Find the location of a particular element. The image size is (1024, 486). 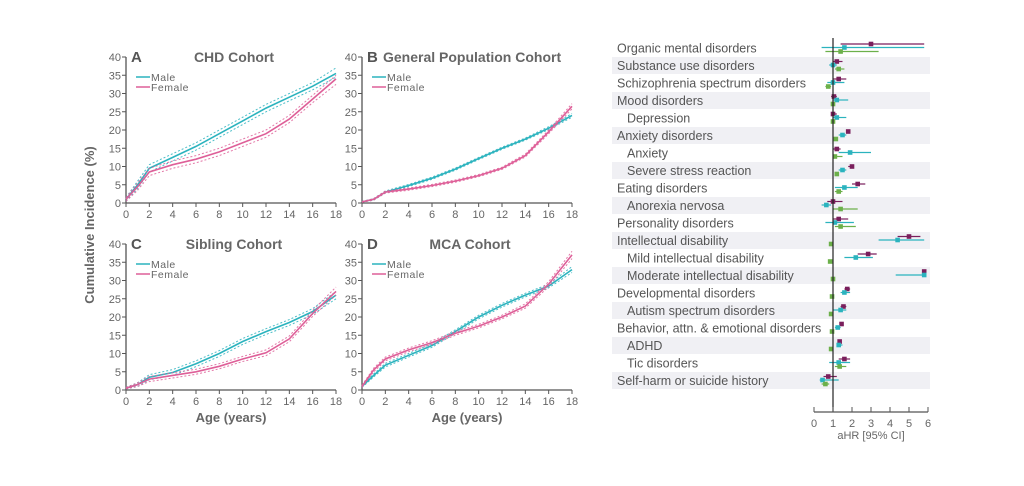

forest-row: Tic disorders is located at coordinates (739, 363).